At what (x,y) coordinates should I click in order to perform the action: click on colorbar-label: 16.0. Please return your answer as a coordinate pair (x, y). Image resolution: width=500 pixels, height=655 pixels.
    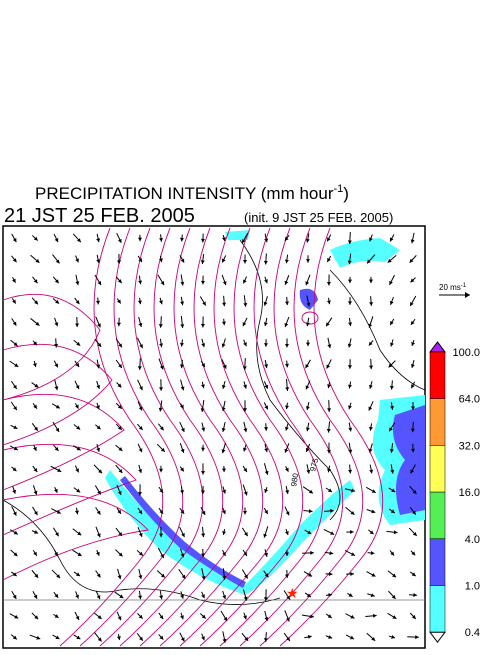
    Looking at the image, I should click on (469, 493).